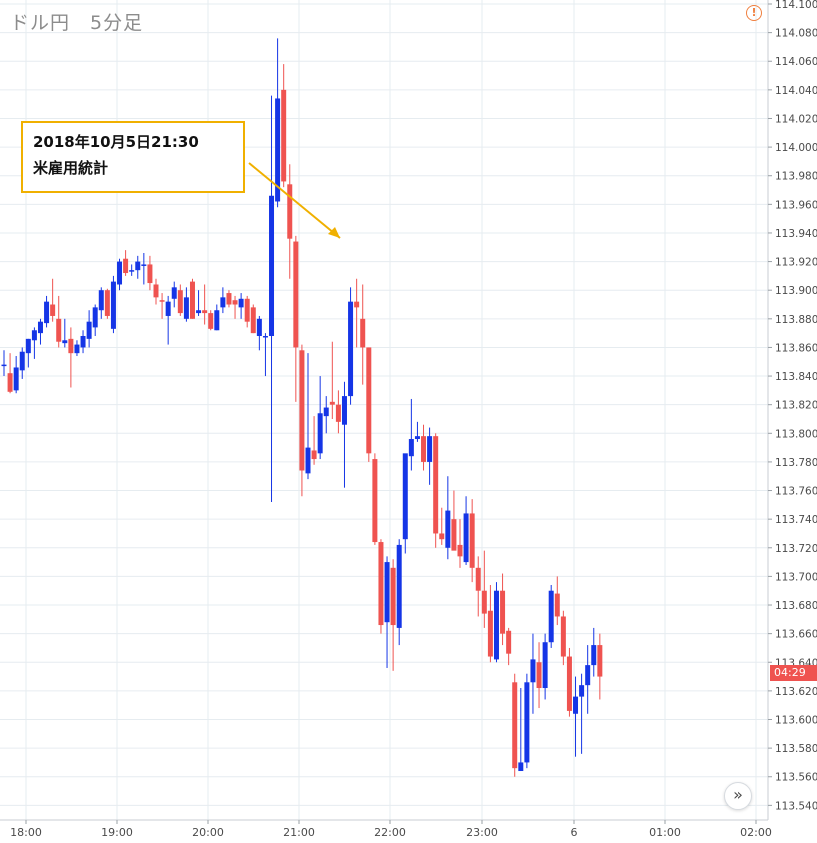  I want to click on price-tick-label: 113.620, so click(796, 692).